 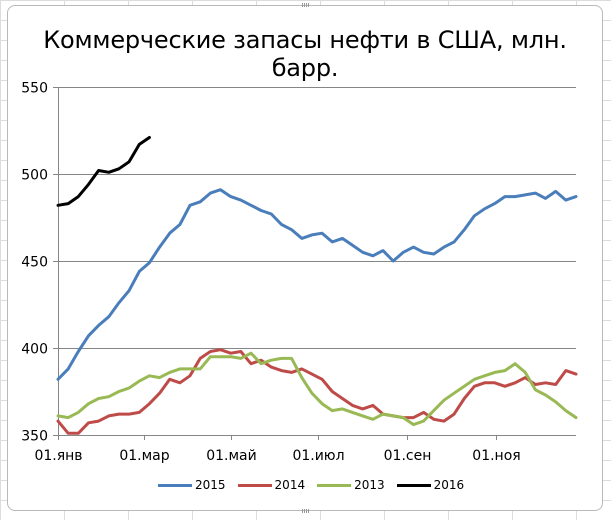 I want to click on y-tick-label: 450, so click(x=34, y=263).